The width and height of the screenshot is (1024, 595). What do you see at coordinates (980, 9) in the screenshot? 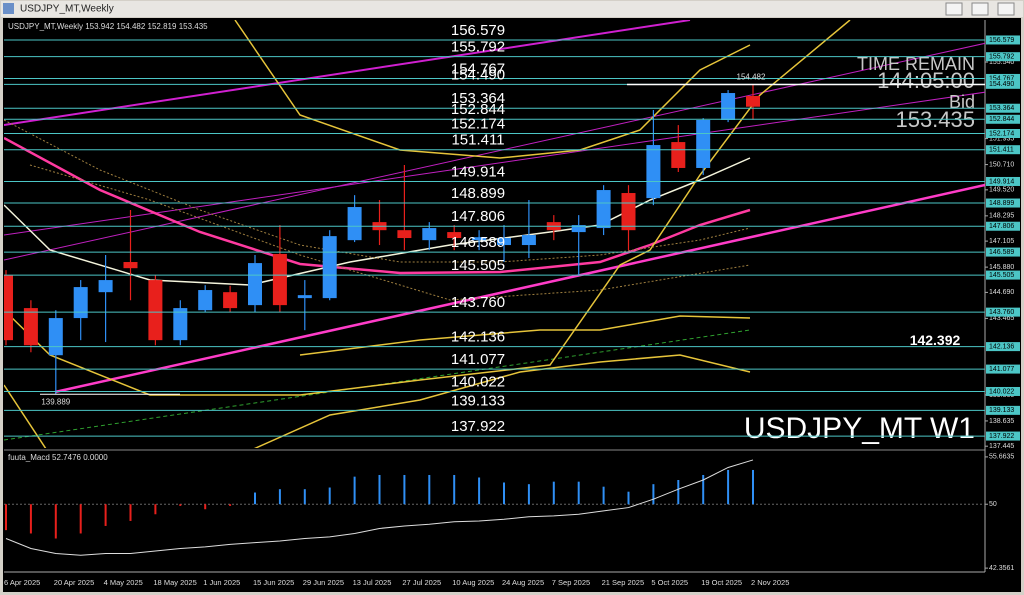
I see `restore-button` at bounding box center [980, 9].